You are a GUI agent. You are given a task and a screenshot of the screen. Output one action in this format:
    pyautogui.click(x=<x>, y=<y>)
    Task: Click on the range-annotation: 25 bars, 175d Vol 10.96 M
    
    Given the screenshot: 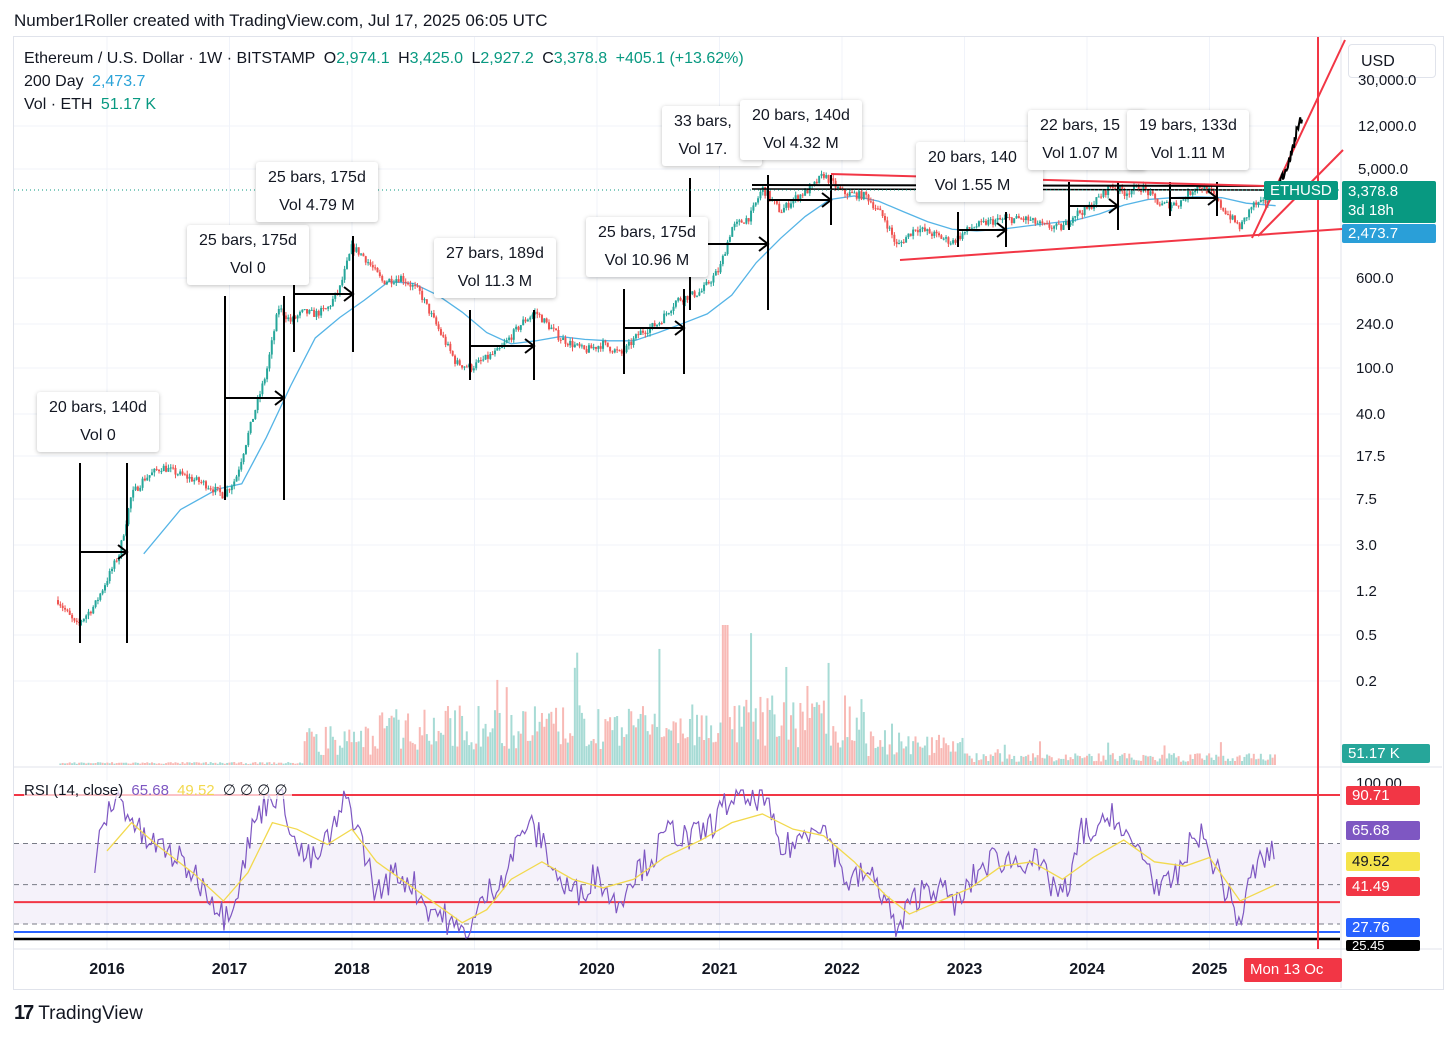 What is the action you would take?
    pyautogui.click(x=647, y=247)
    